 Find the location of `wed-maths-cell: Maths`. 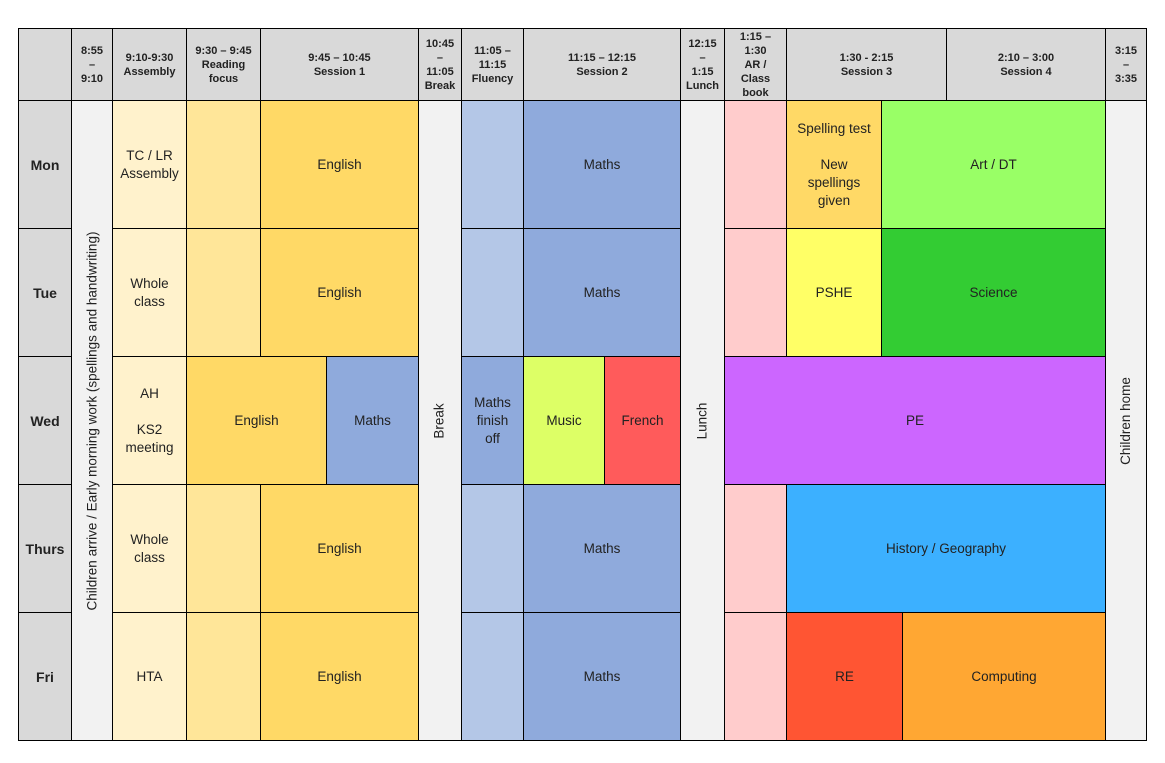

wed-maths-cell: Maths is located at coordinates (372, 420).